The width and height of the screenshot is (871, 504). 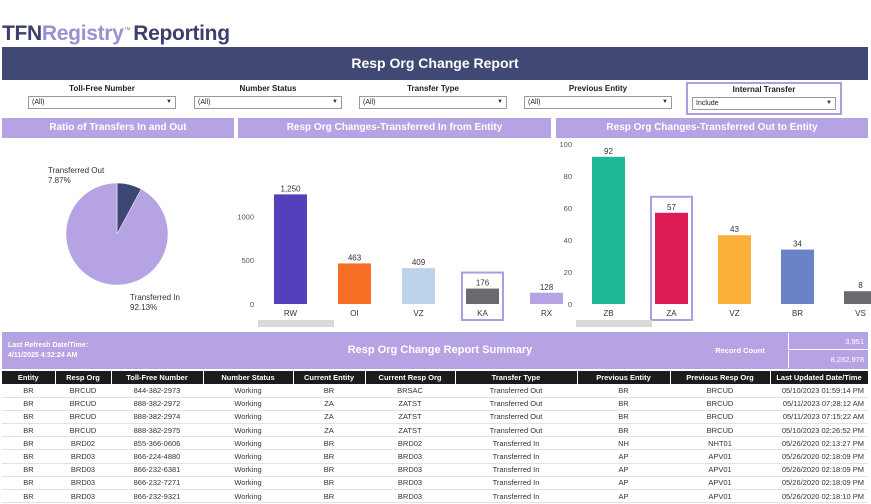 What do you see at coordinates (410, 377) in the screenshot?
I see `column-header: Current Resp Org` at bounding box center [410, 377].